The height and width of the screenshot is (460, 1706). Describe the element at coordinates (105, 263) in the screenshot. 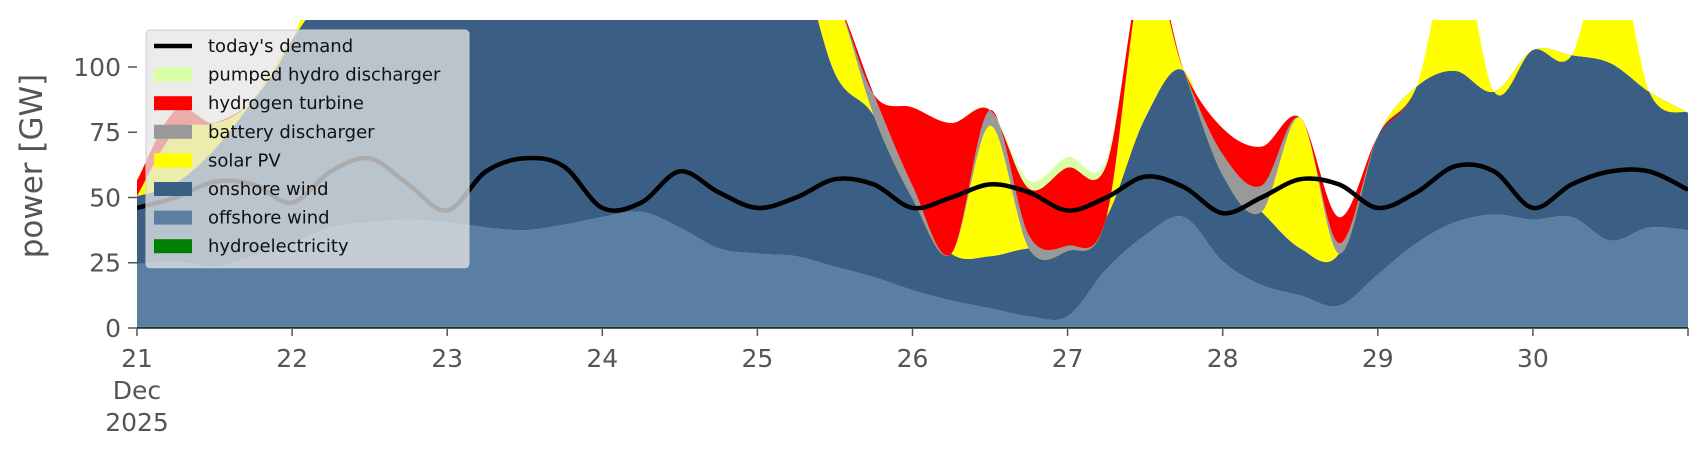

I see `y-tick-label: 25` at that location.